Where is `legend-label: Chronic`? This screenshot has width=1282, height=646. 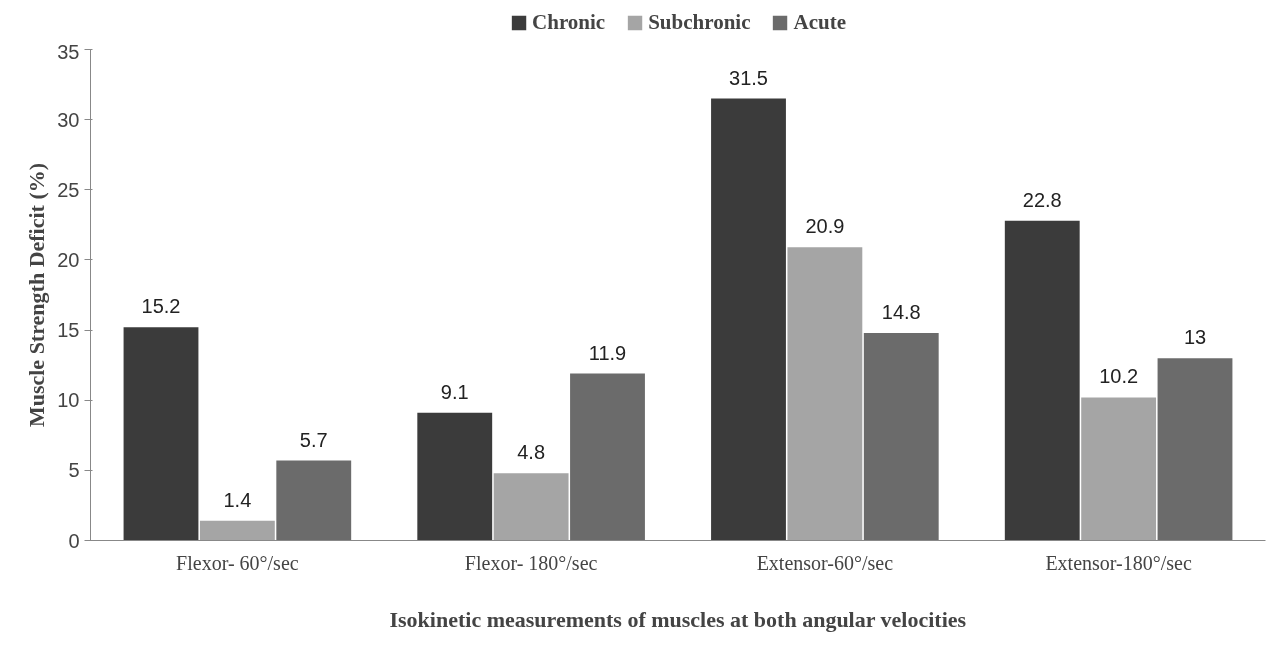 legend-label: Chronic is located at coordinates (569, 22).